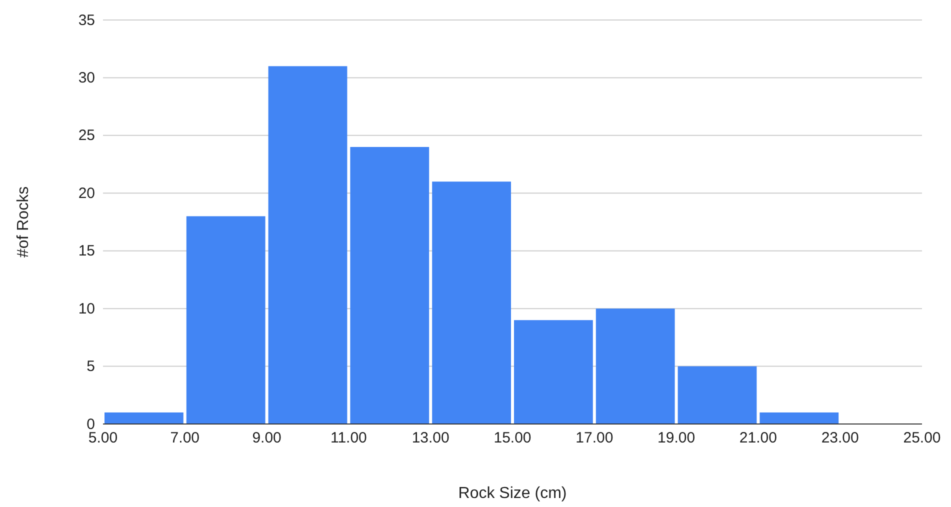  Describe the element at coordinates (185, 438) in the screenshot. I see `x-tick-label: 7.00` at that location.